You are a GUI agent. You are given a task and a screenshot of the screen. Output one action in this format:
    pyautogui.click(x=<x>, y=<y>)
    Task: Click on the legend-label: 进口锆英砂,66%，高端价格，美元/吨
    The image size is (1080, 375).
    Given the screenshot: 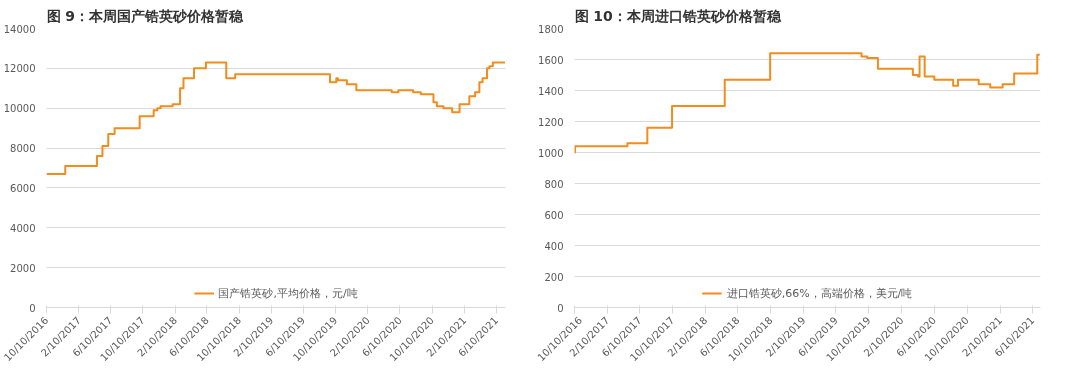 What is the action you would take?
    pyautogui.click(x=819, y=293)
    